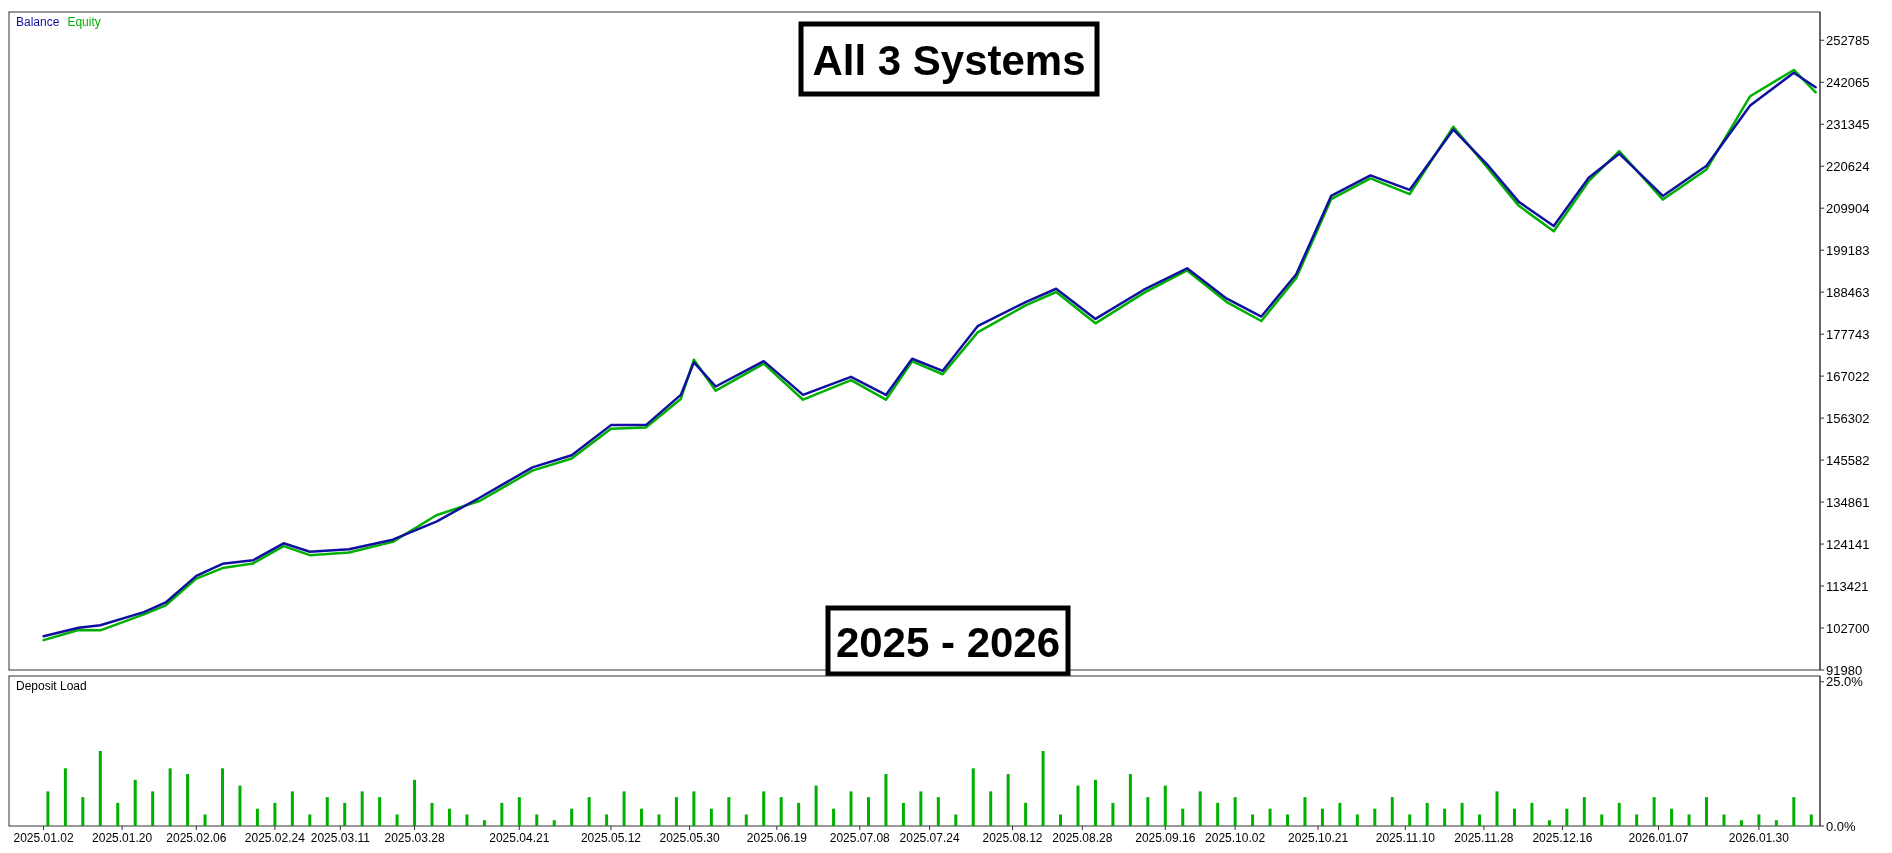  Describe the element at coordinates (1658, 838) in the screenshot. I see `x-tick-label: 2026.01.07` at that location.